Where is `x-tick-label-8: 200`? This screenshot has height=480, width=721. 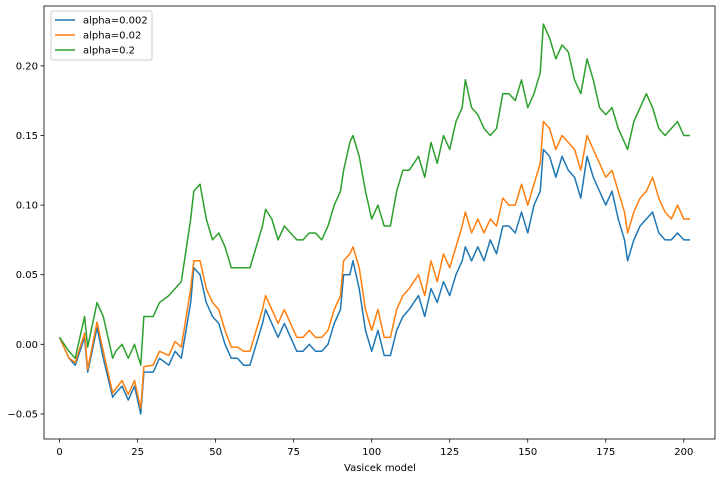
x-tick-label-8: 200 is located at coordinates (683, 452).